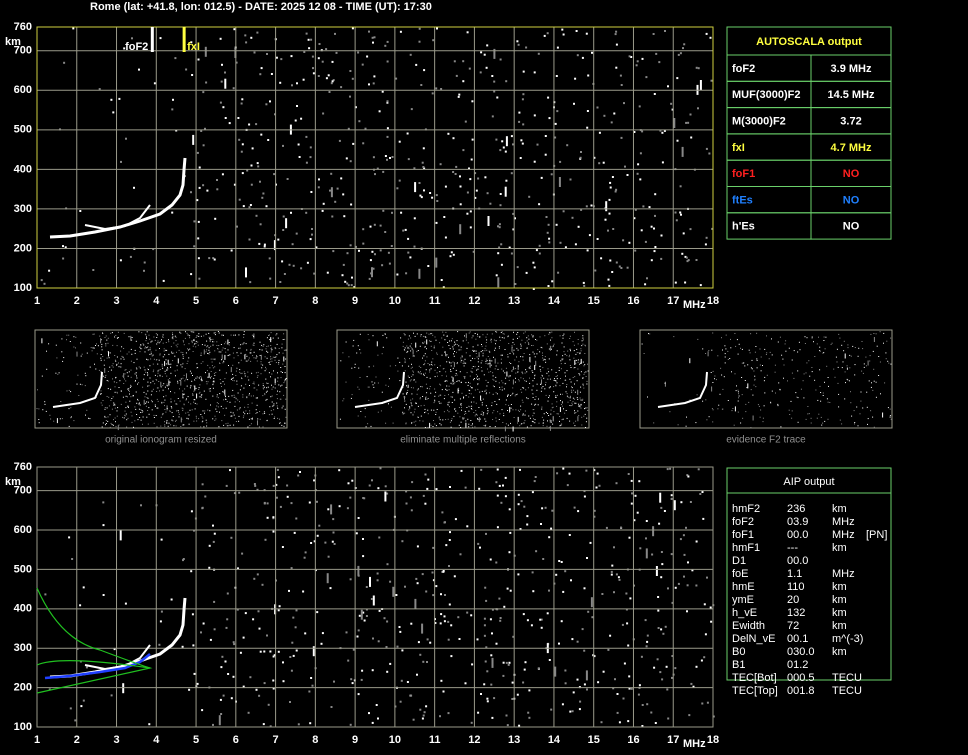 The image size is (968, 755). What do you see at coordinates (851, 226) in the screenshot?
I see `table-cell` at bounding box center [851, 226].